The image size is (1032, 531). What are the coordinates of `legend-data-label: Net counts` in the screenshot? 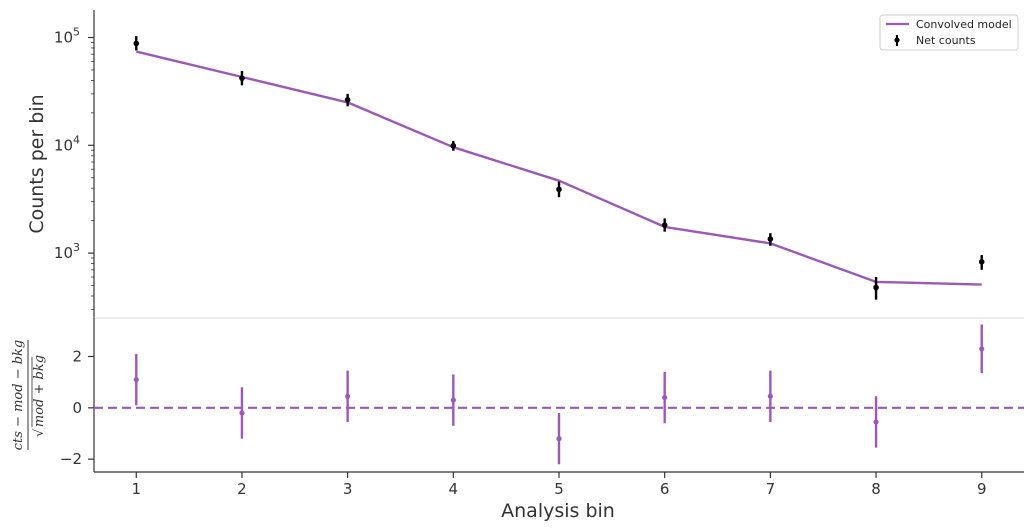 It's located at (946, 40).